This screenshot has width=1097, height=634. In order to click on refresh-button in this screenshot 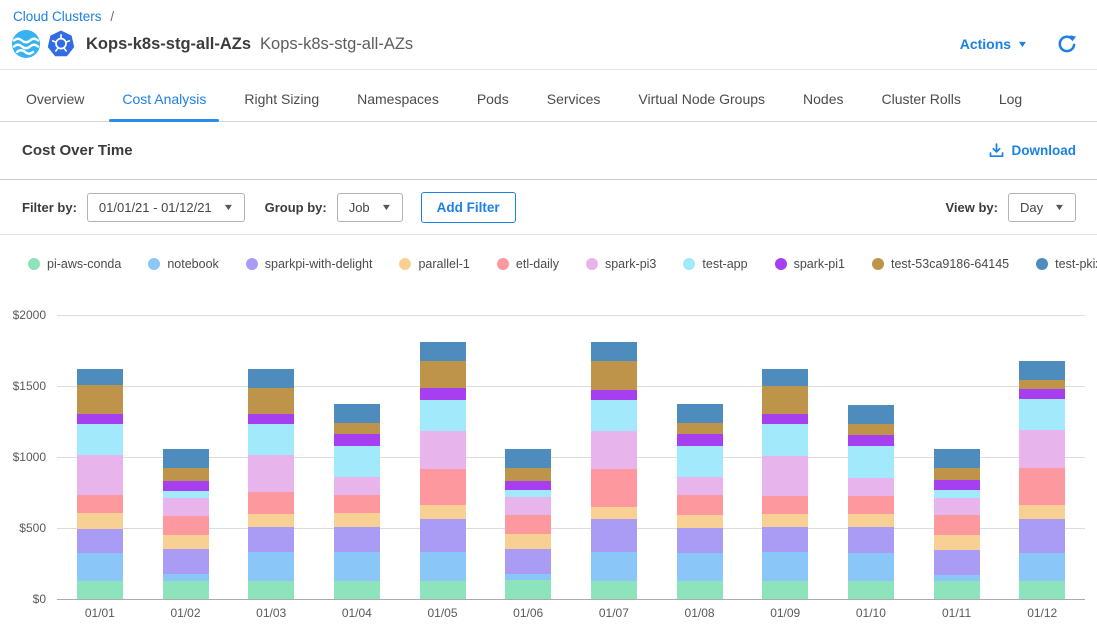, I will do `click(1067, 44)`.